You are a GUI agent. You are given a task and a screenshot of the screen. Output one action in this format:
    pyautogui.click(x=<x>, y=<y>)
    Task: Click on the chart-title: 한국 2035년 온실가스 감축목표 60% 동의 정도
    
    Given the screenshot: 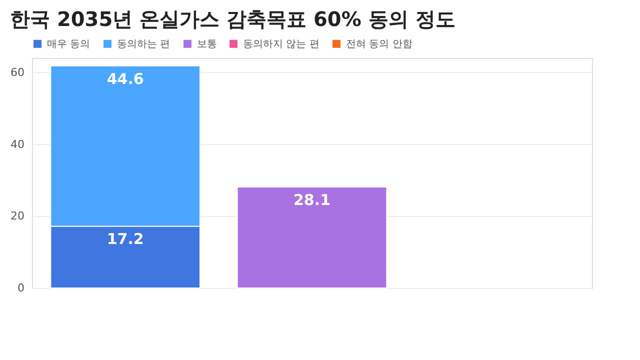 What is the action you would take?
    pyautogui.click(x=233, y=19)
    